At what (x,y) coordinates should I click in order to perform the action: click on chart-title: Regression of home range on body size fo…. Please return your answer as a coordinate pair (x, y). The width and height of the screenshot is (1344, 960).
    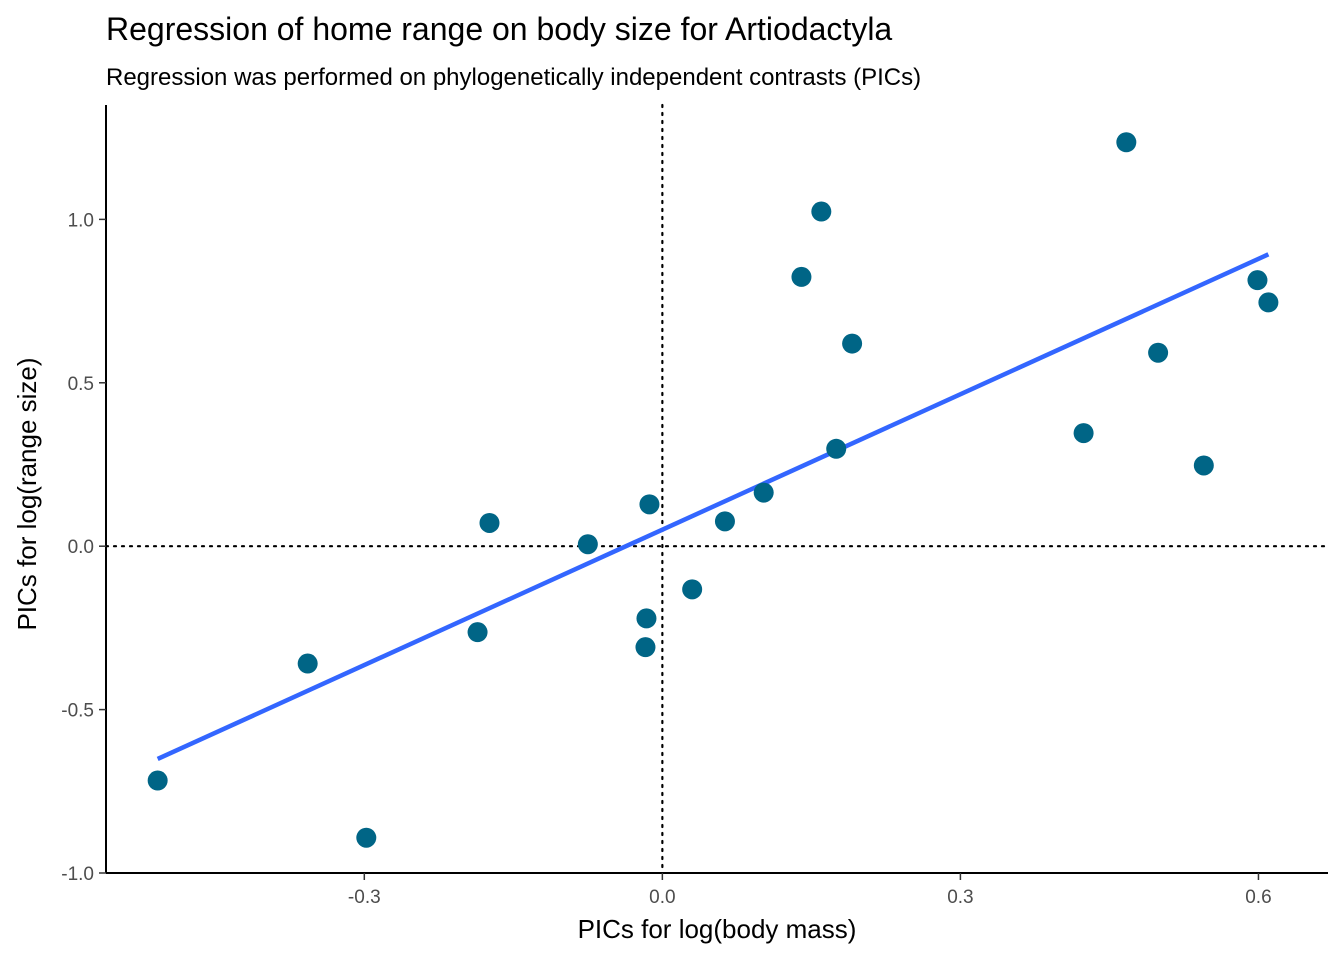
    Looking at the image, I should click on (499, 29).